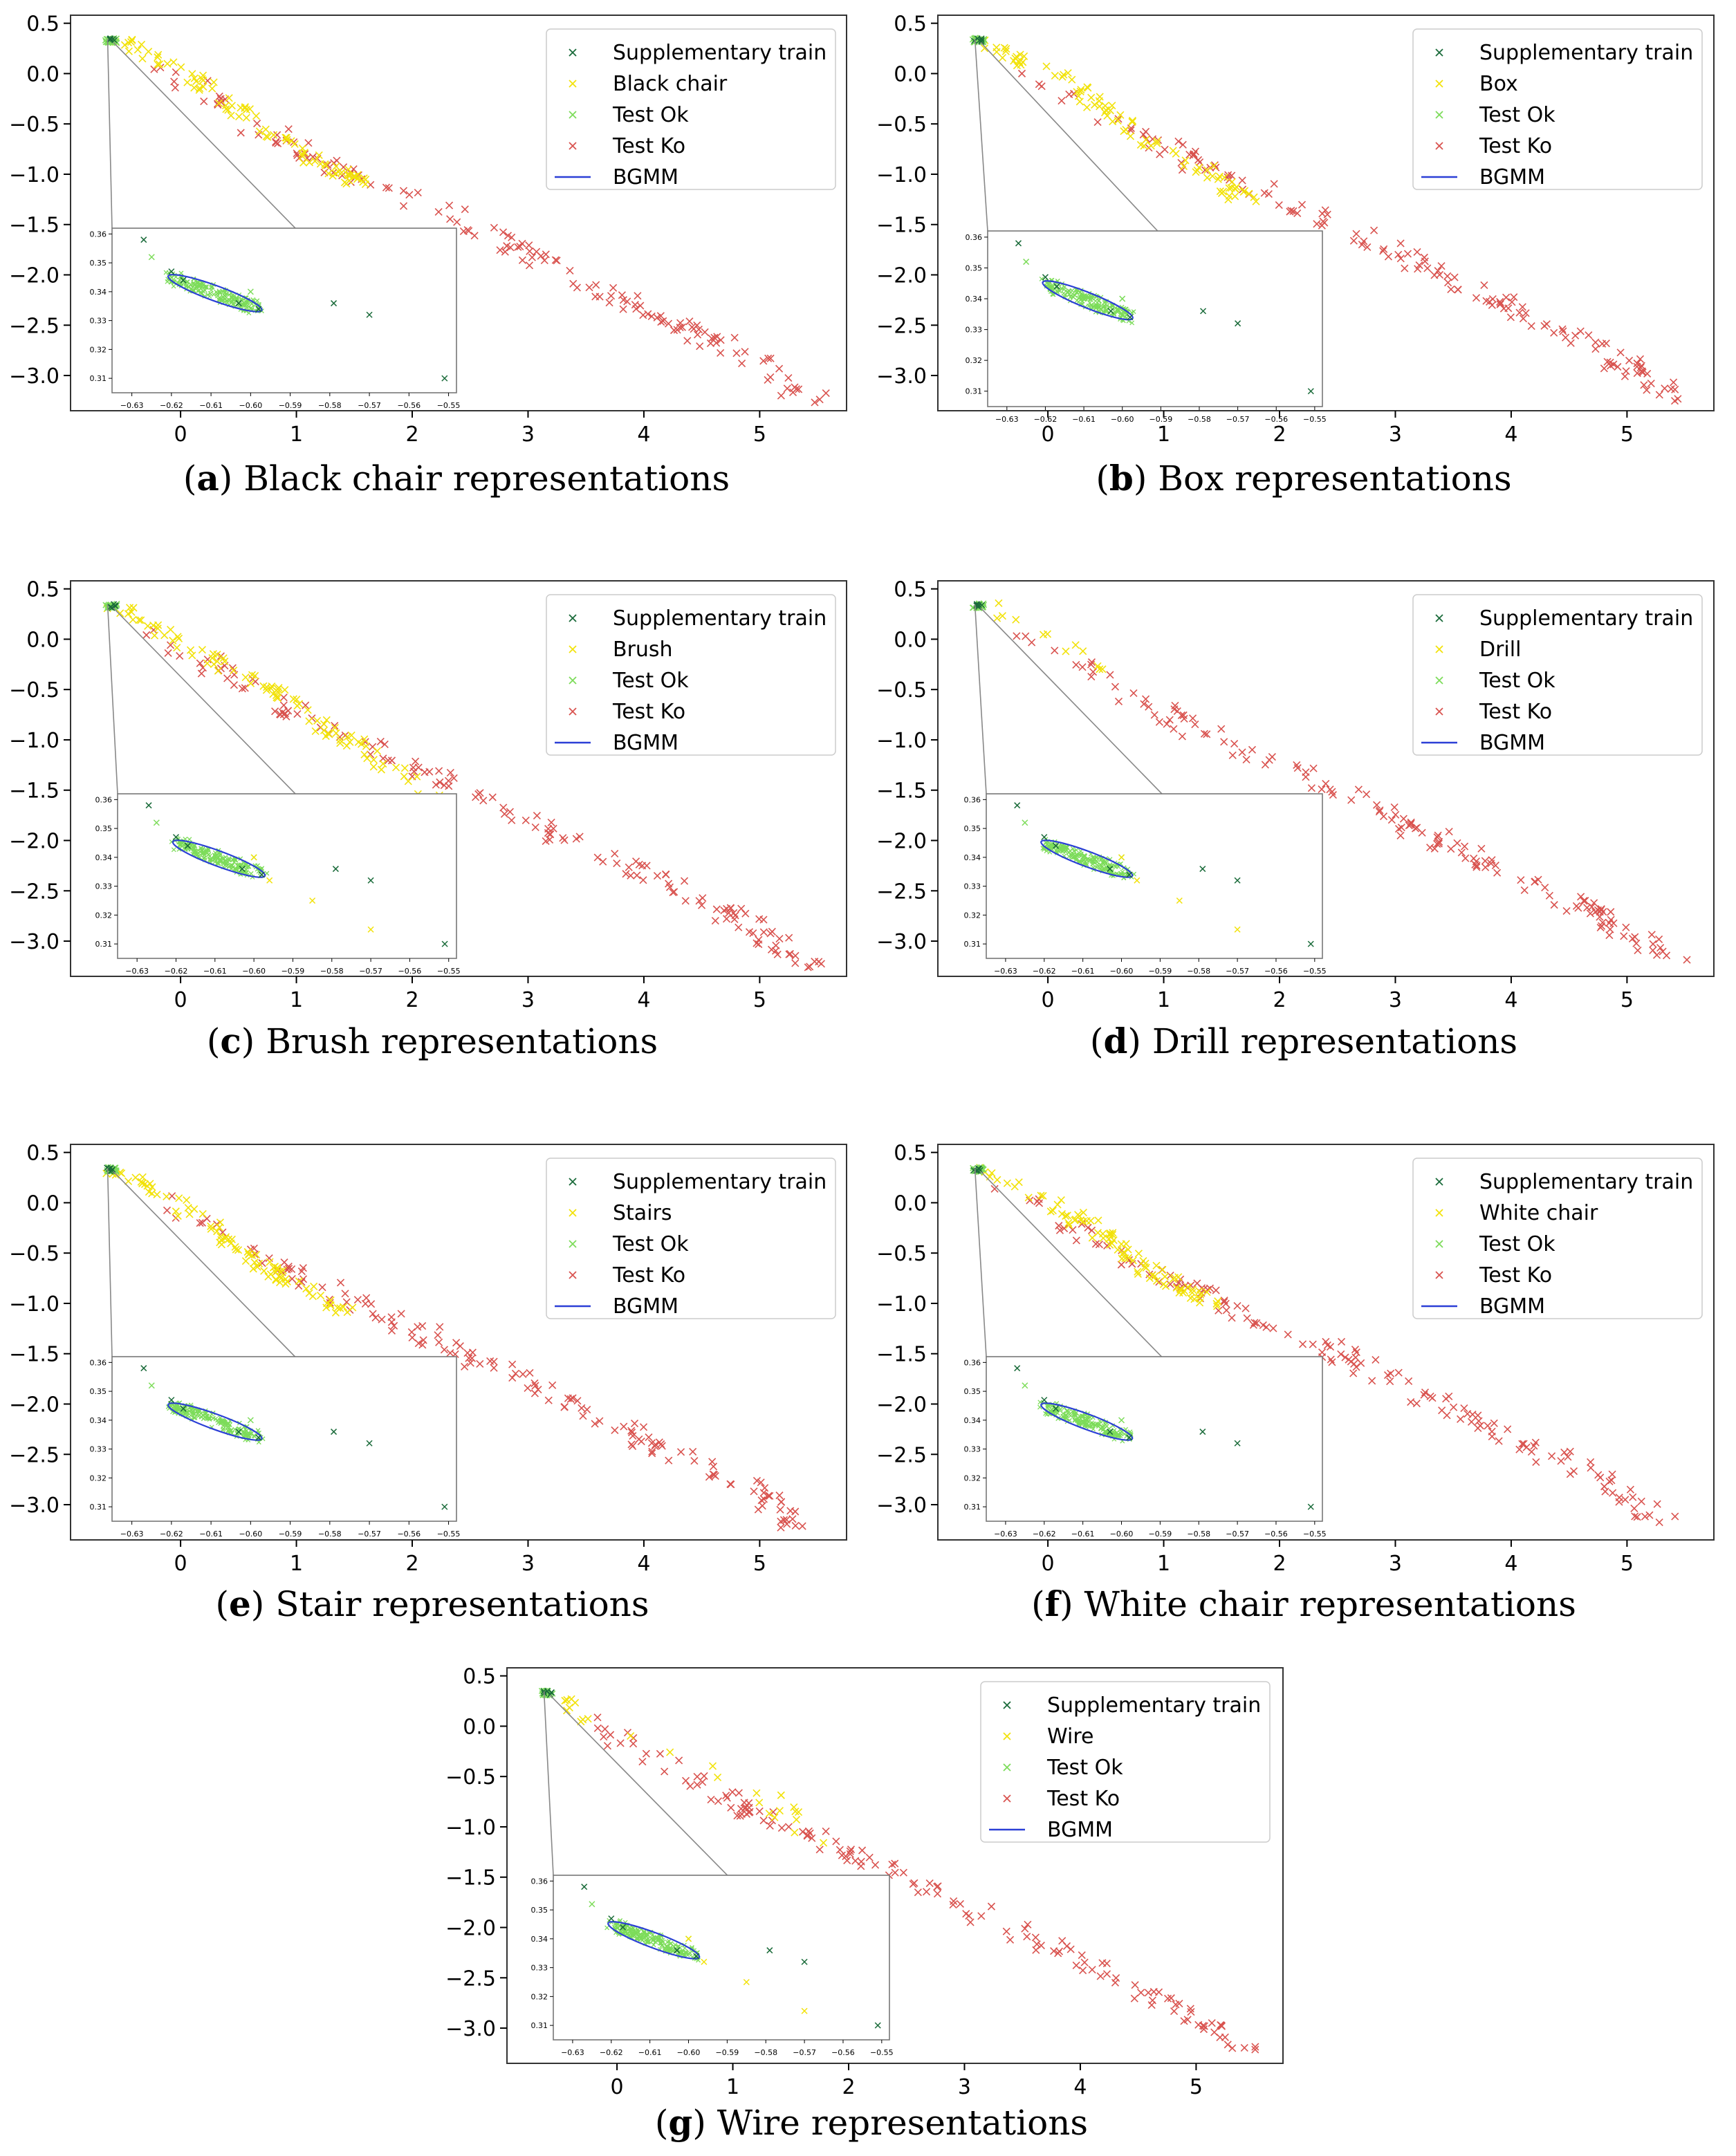  Describe the element at coordinates (98, 263) in the screenshot. I see `inset-y-tick-label: 0.35` at that location.